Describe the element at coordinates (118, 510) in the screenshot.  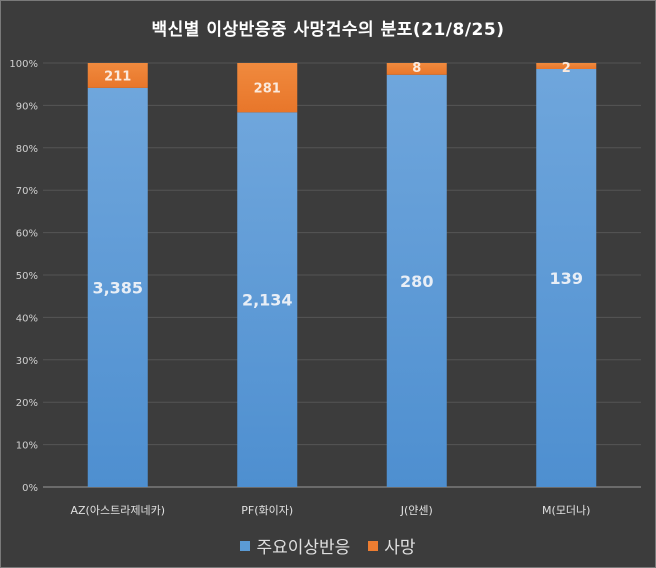
I see `x-tick-label: AZ(아스트라제네카)` at that location.